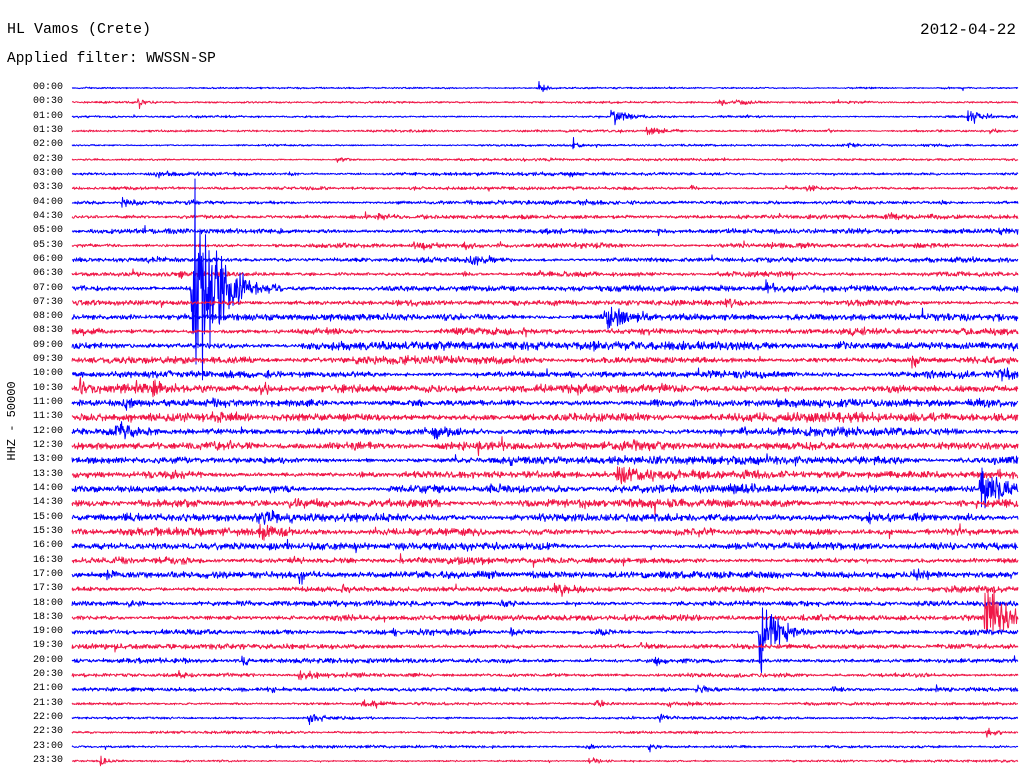  Describe the element at coordinates (47, 345) in the screenshot. I see `time-label: 09:00` at that location.